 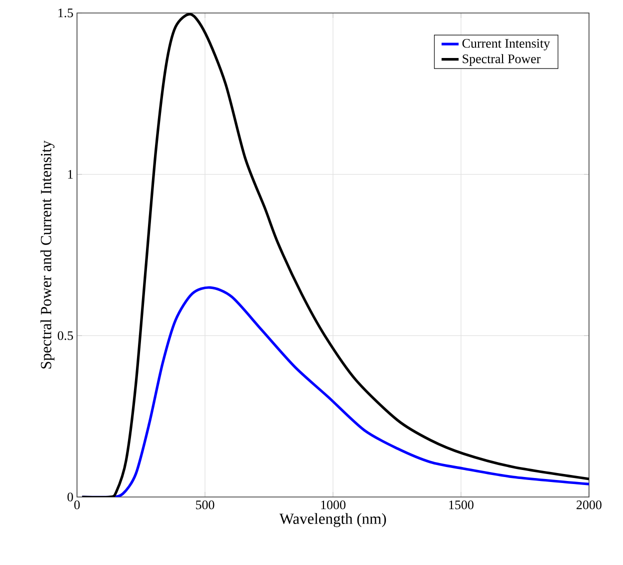 What do you see at coordinates (65, 335) in the screenshot?
I see `y-tick-label: 0.5` at bounding box center [65, 335].